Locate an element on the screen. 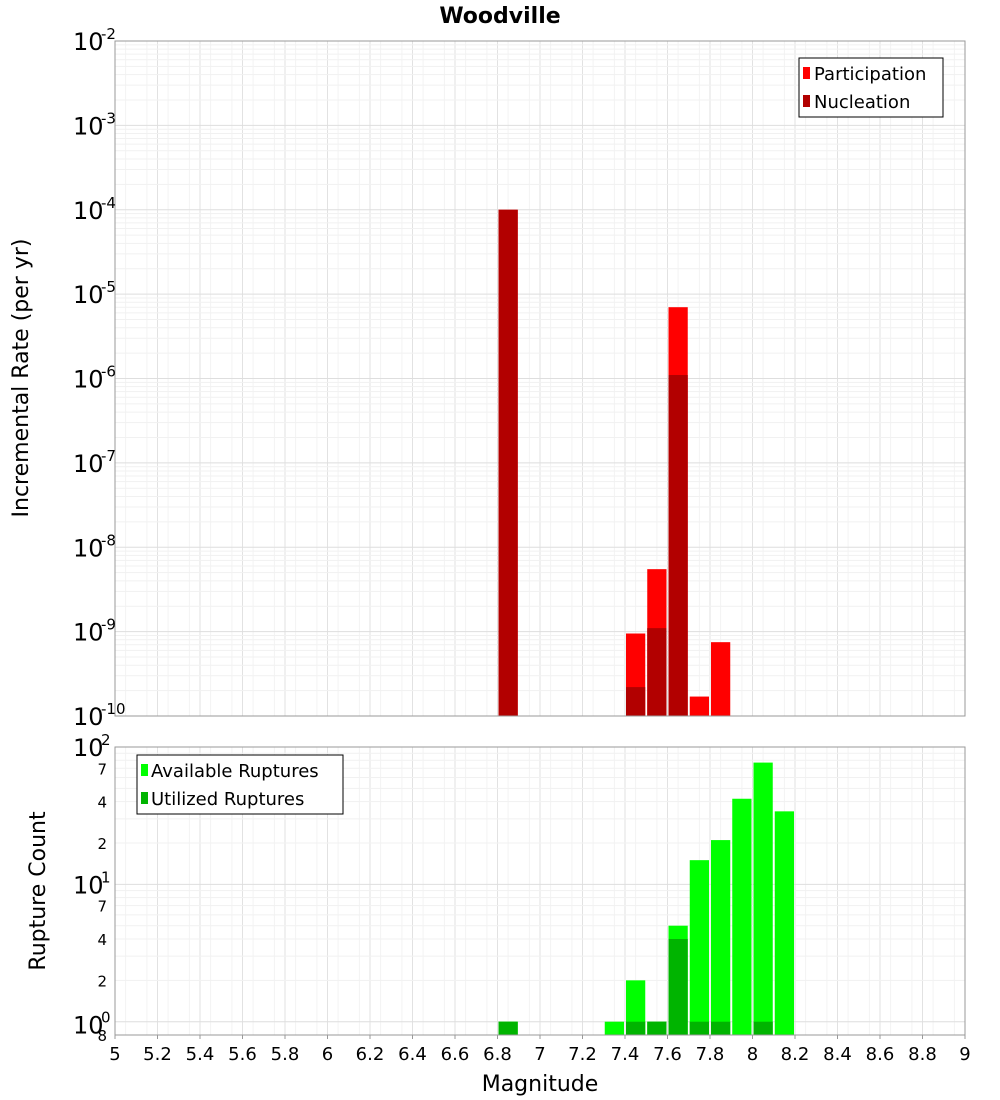 The width and height of the screenshot is (1000, 1100). y-tick-exponent: -5 is located at coordinates (108, 287).